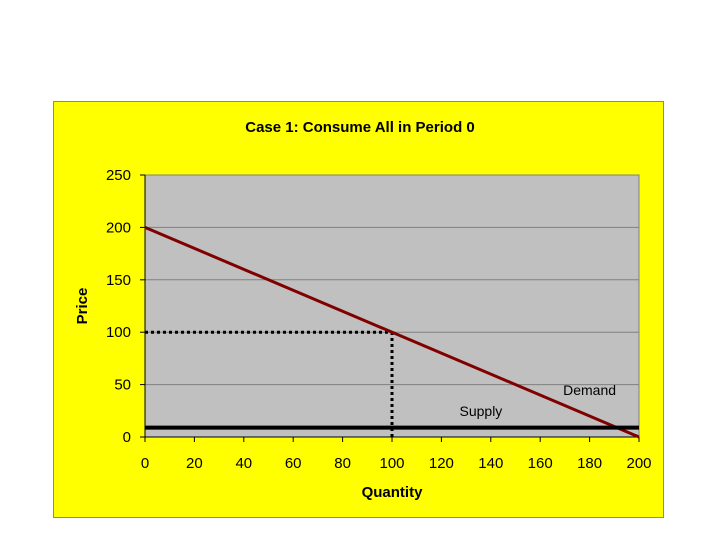  Describe the element at coordinates (538, 400) in the screenshot. I see `annotations: Demand Supply` at that location.